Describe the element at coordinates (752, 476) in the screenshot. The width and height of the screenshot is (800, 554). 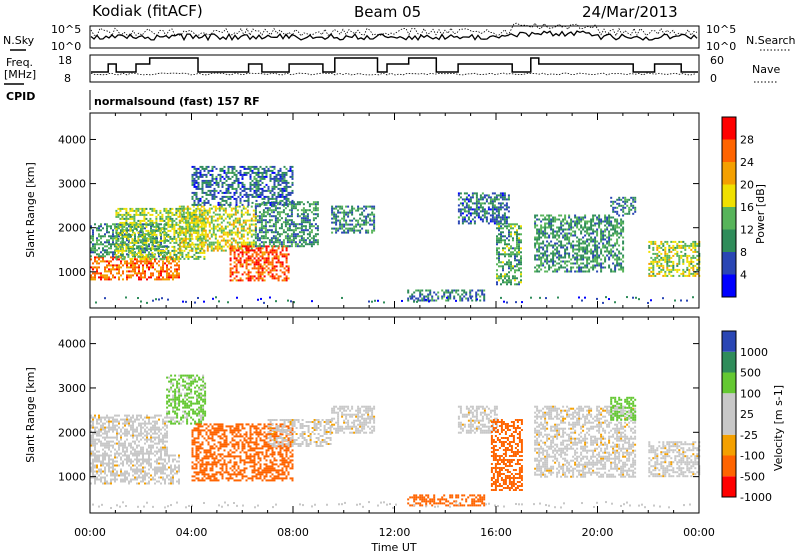
I see `velocity-colorbar-tick: -500` at that location.